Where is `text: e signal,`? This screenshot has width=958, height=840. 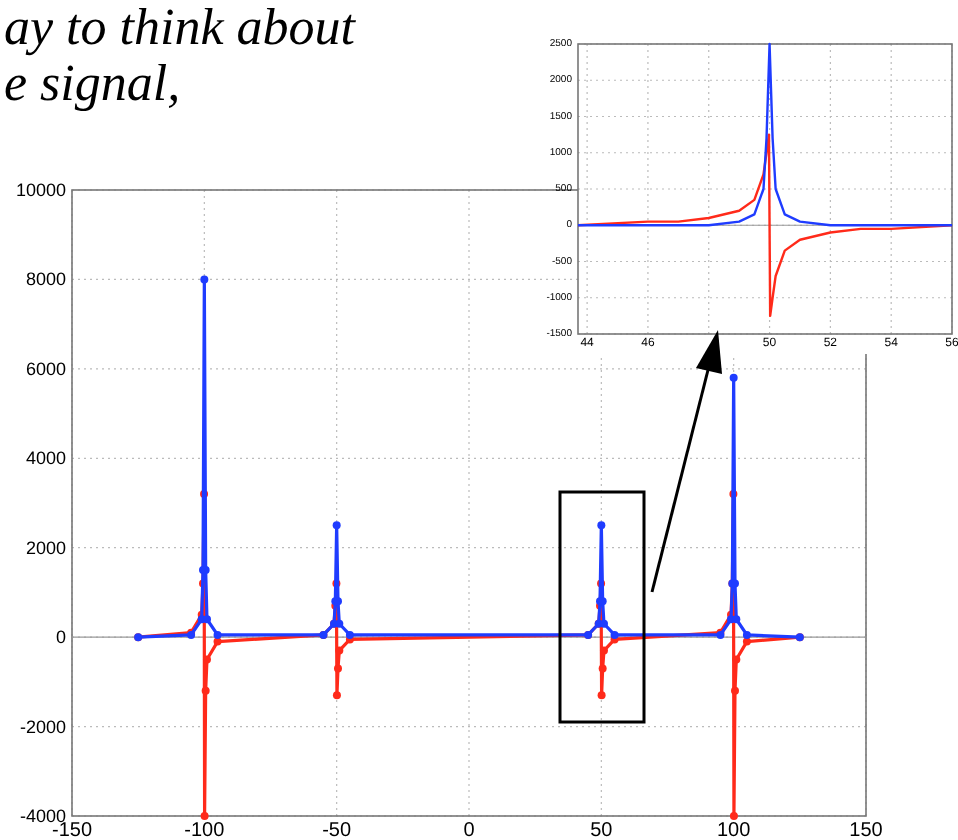
text: e signal, is located at coordinates (92, 83).